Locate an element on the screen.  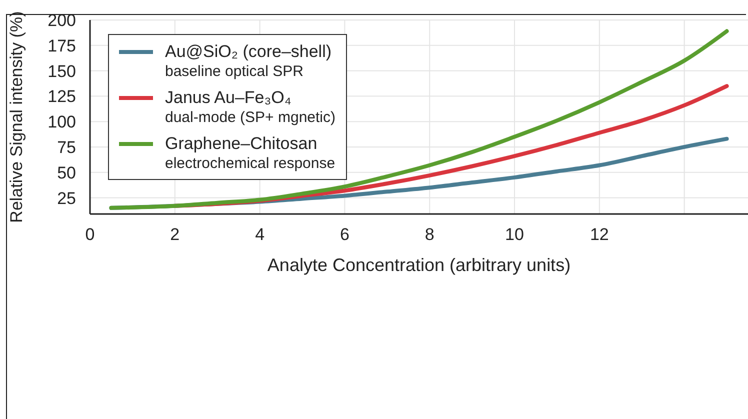
x-tick-label: 8 is located at coordinates (429, 234).